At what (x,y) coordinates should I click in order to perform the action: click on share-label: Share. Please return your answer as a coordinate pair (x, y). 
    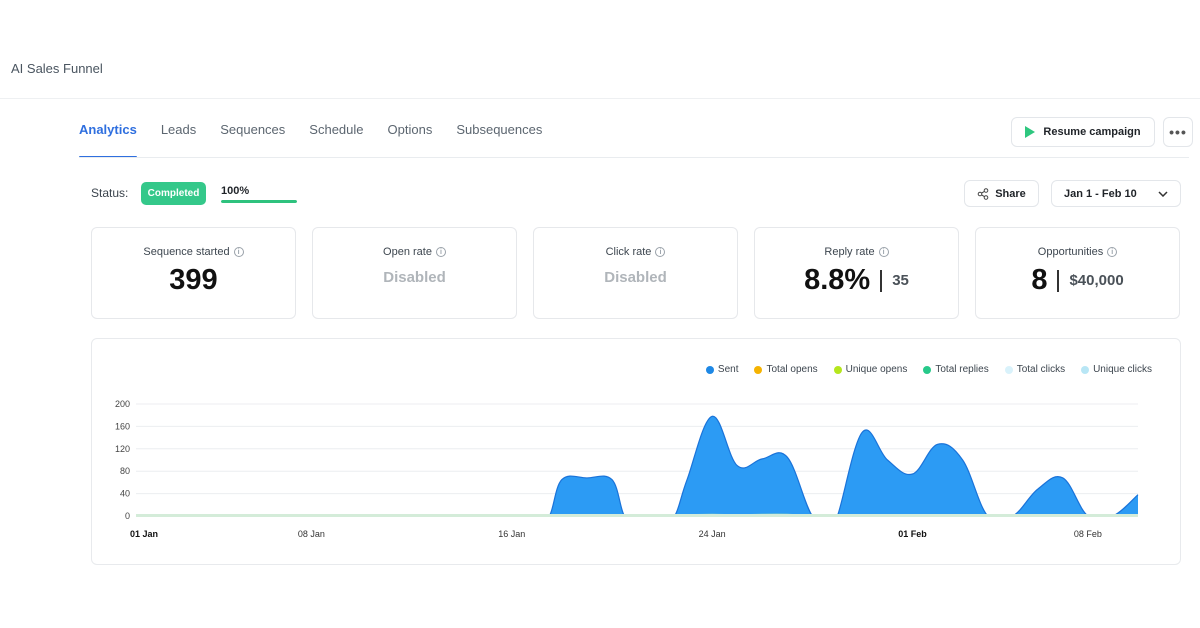
    Looking at the image, I should click on (1010, 193).